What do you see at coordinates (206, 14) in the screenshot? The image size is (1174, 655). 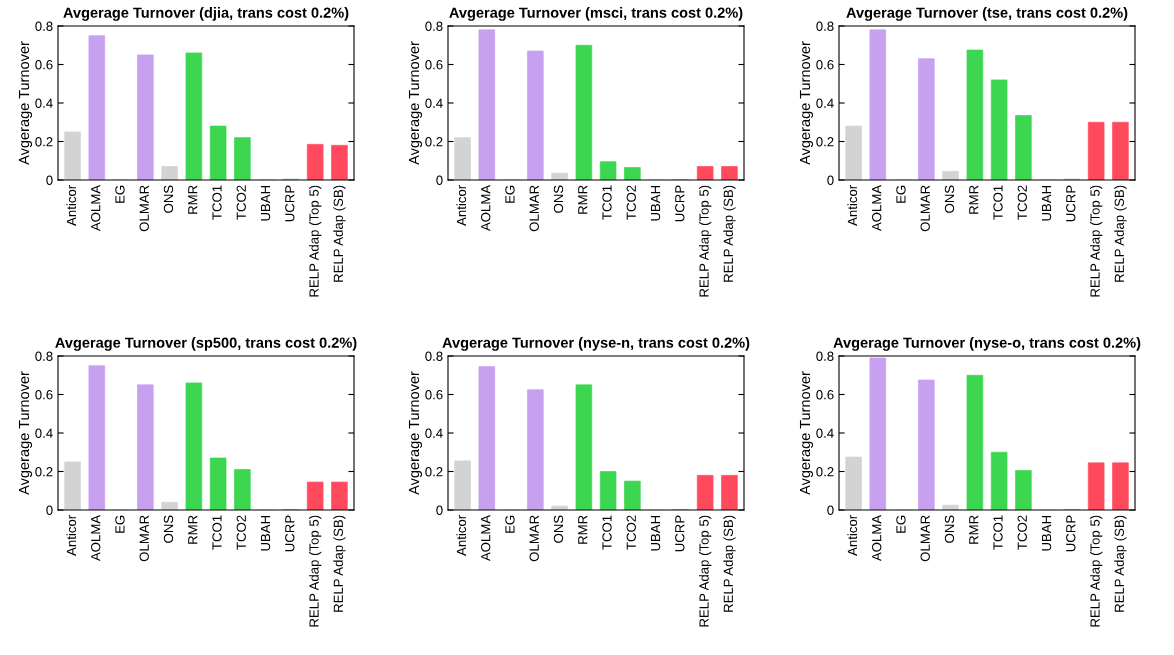 I see `chart-title: Avgerage Turnover (djia, trans cost 0.2%)` at bounding box center [206, 14].